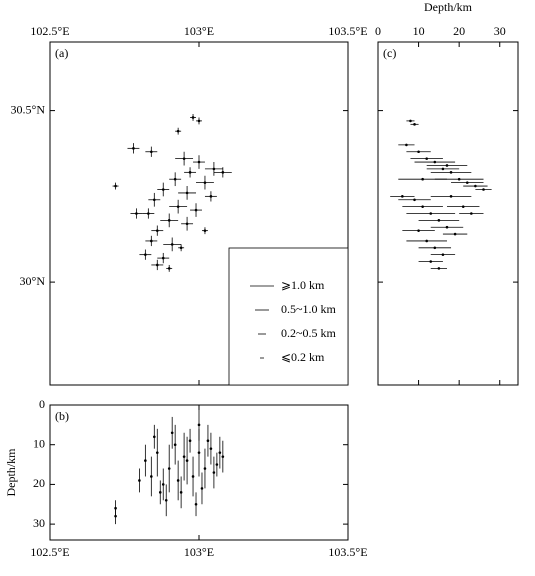  Describe the element at coordinates (378, 31) in the screenshot. I see `x-tick-label: 0` at that location.